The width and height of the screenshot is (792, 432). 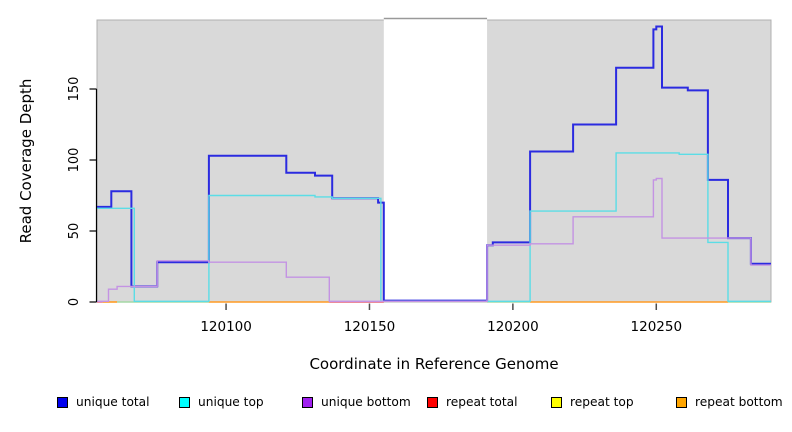 I want to click on y-tick-label: 50, so click(x=74, y=231).